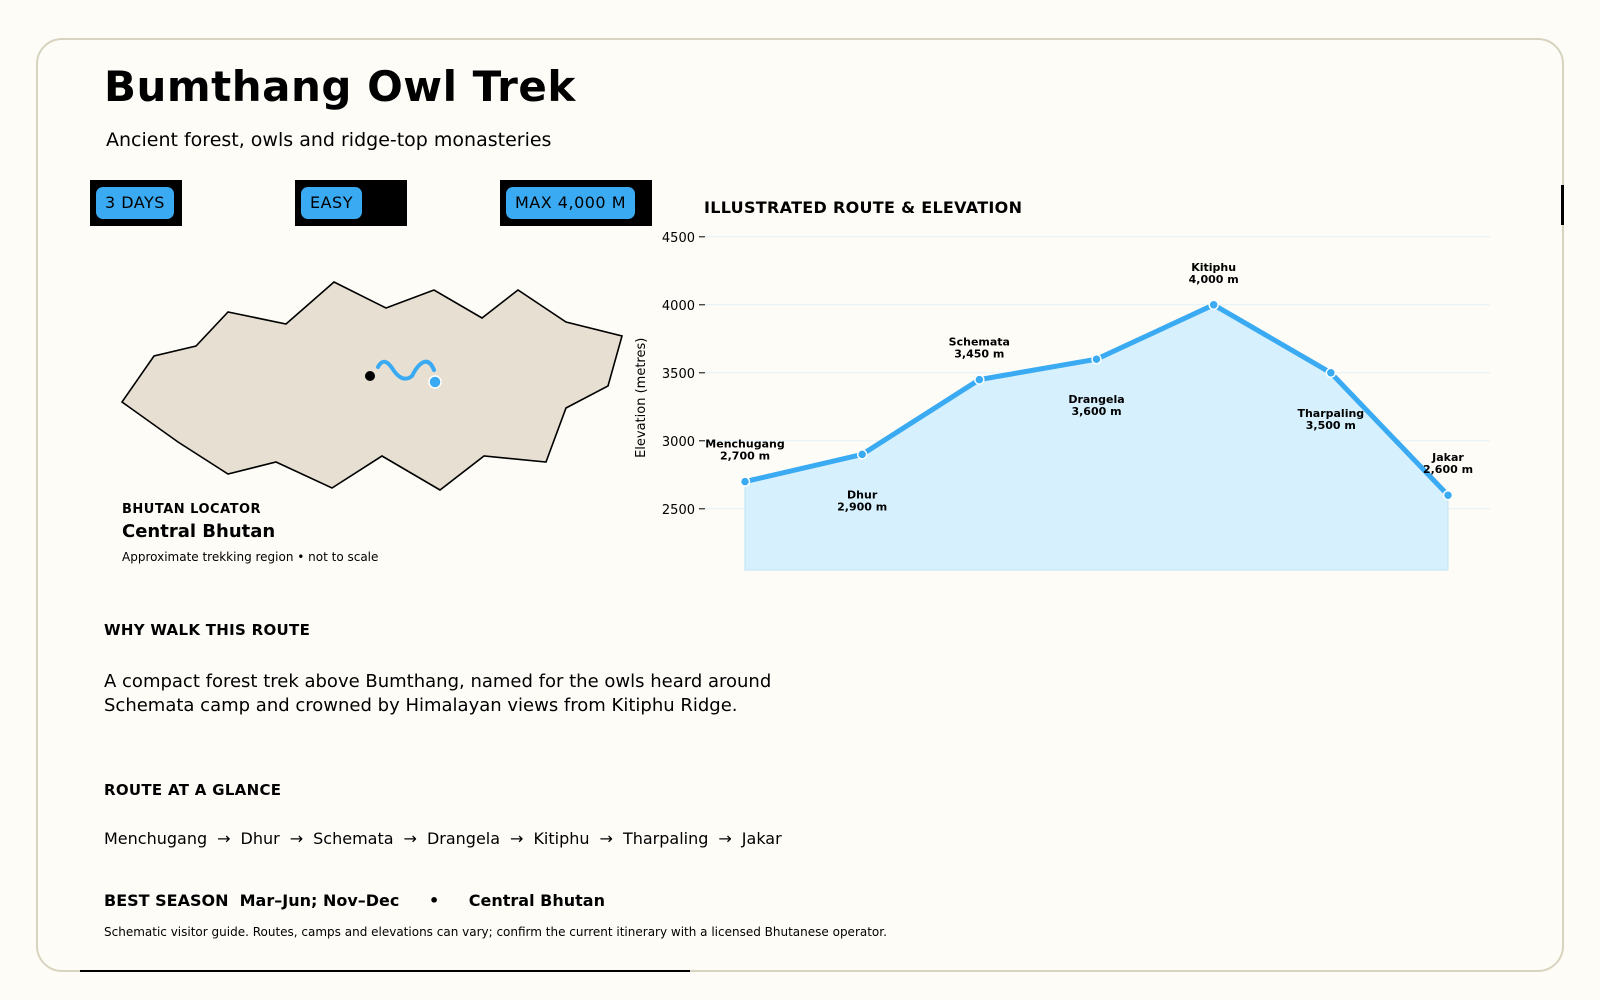 The image size is (1600, 1000). I want to click on y-tick-label: 3500, so click(678, 374).